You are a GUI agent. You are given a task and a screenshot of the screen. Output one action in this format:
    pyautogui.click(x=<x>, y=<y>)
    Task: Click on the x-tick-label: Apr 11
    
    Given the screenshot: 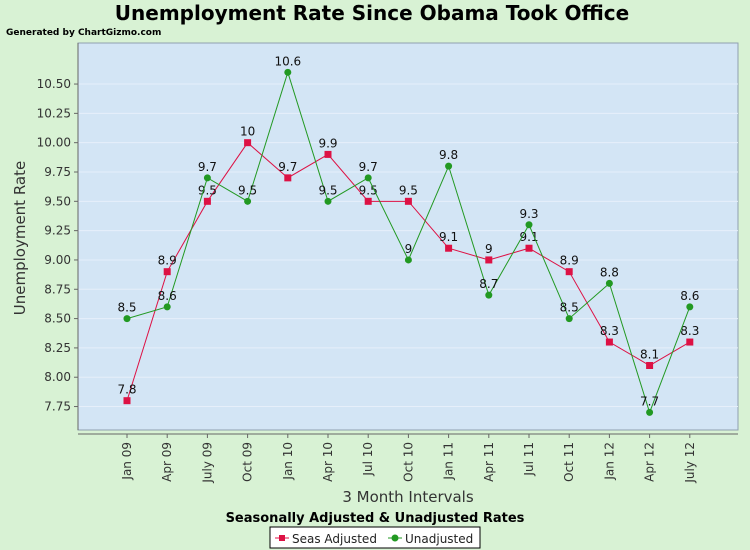 What is the action you would take?
    pyautogui.click(x=489, y=462)
    